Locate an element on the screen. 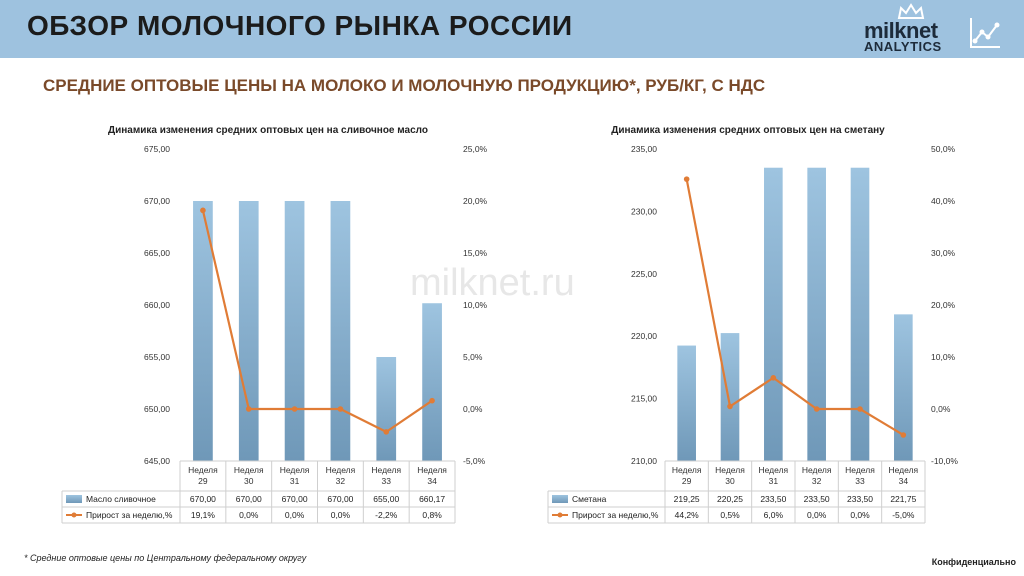 The image size is (1024, 576). y-tick-label: 215,00 is located at coordinates (644, 399).